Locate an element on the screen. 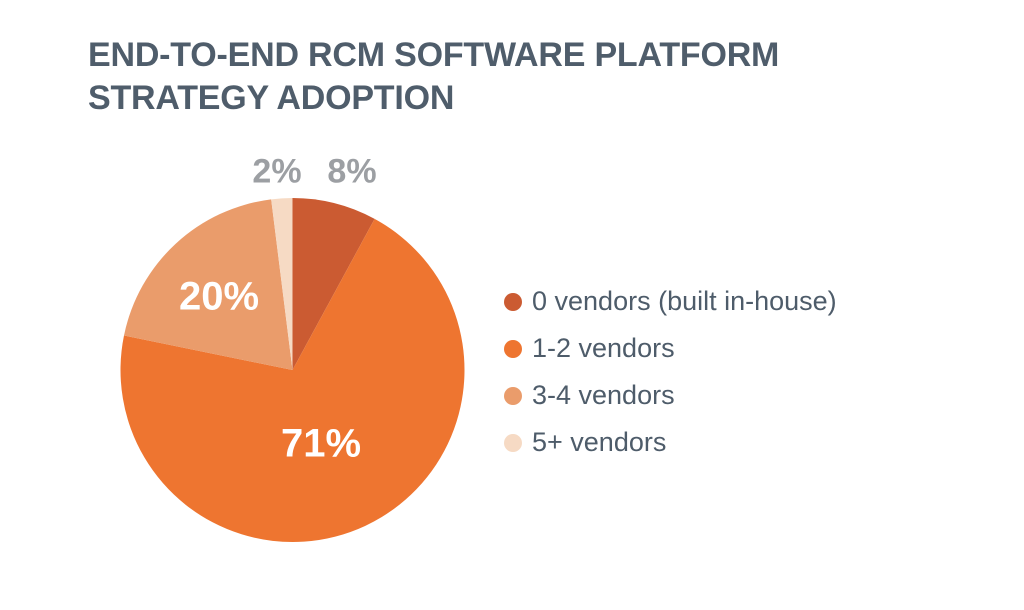 This screenshot has width=1024, height=610. pie-percent-label-3-4-vendors: 20% is located at coordinates (219, 296).